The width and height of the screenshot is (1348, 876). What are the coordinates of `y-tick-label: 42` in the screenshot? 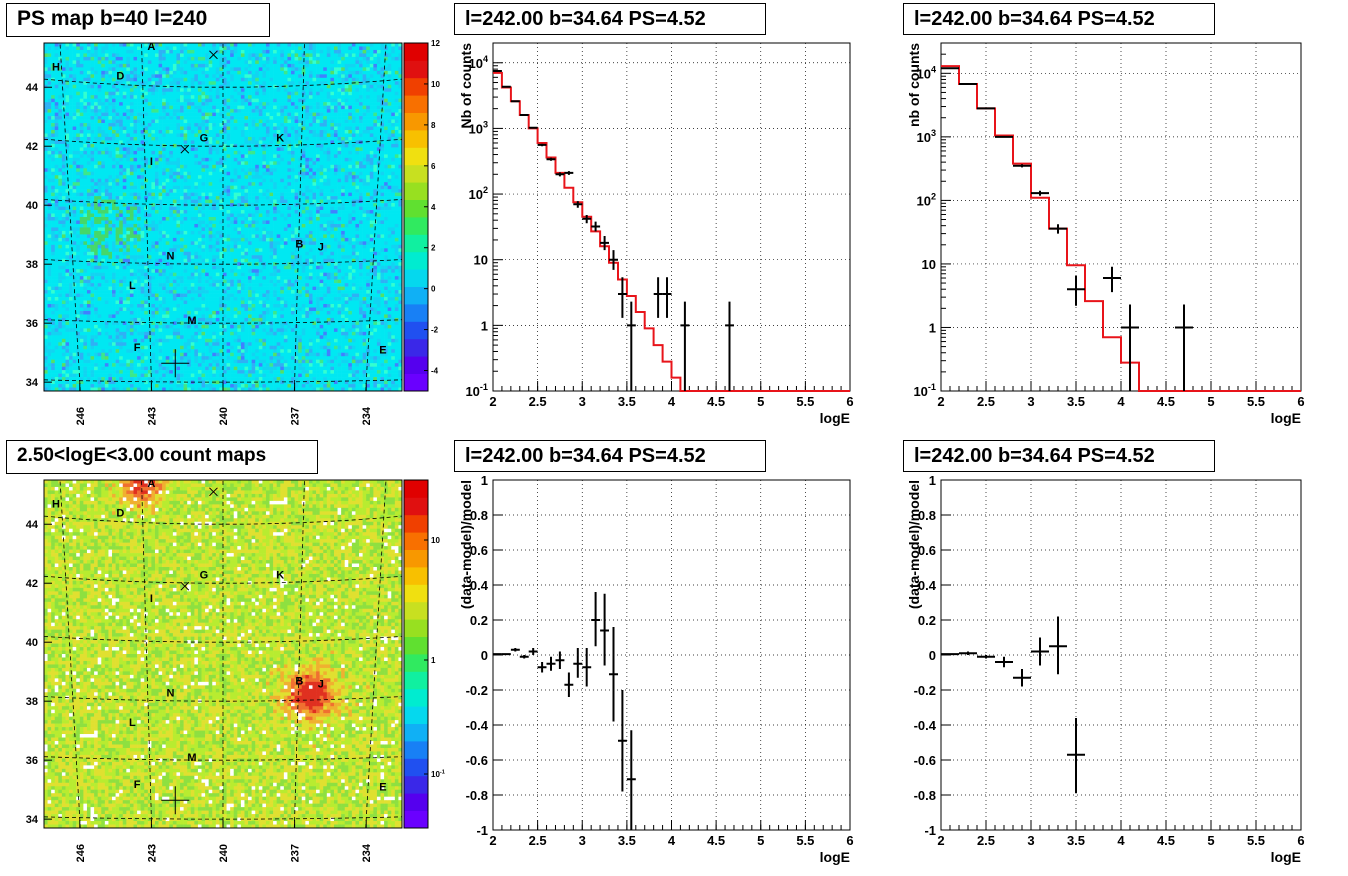 It's located at (32, 584).